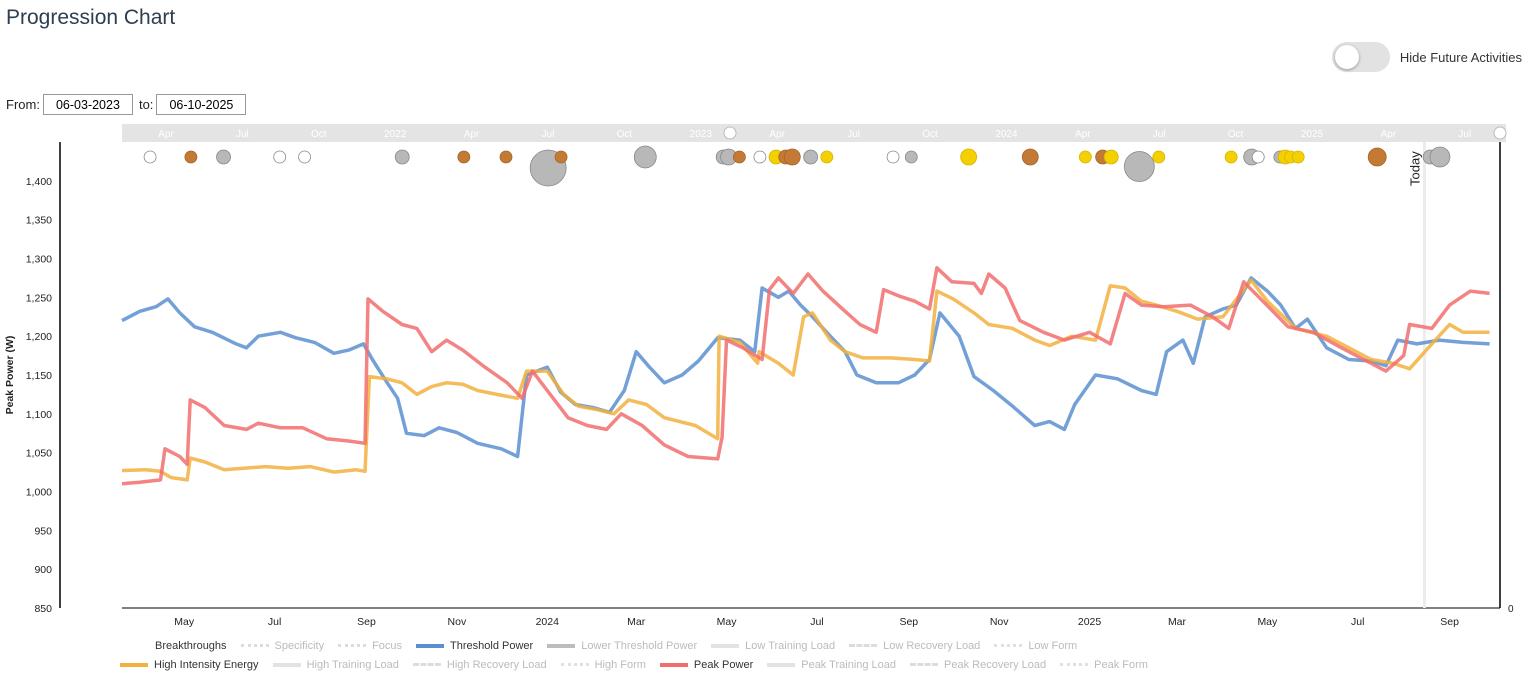 Image resolution: width=1528 pixels, height=688 pixels. Describe the element at coordinates (908, 622) in the screenshot. I see `x-tick-label: Sep` at that location.